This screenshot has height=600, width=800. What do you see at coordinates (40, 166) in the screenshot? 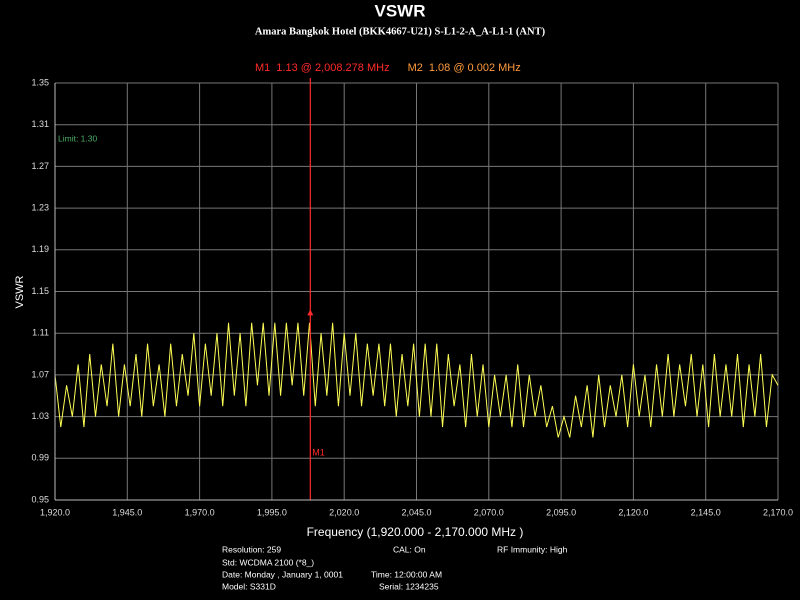
I see `y-tick-label: 1.27` at bounding box center [40, 166].